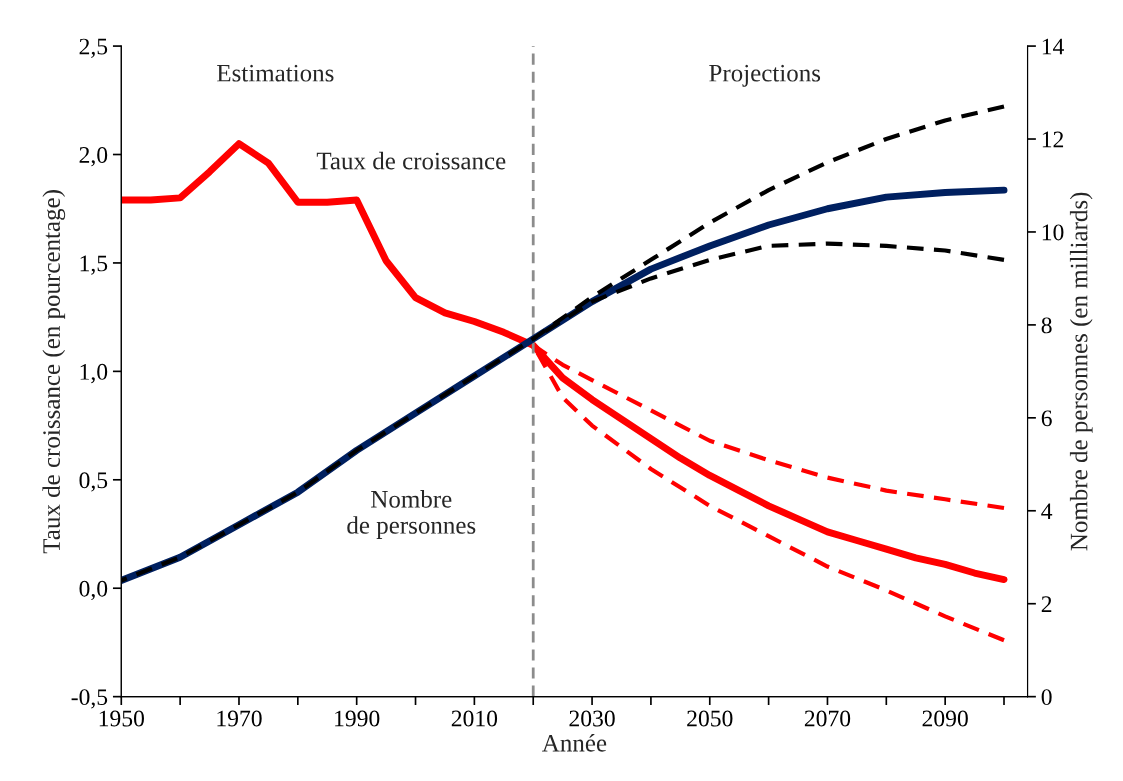 This screenshot has height=781, width=1123. What do you see at coordinates (474, 718) in the screenshot?
I see `x-tick-label: 2010` at bounding box center [474, 718].